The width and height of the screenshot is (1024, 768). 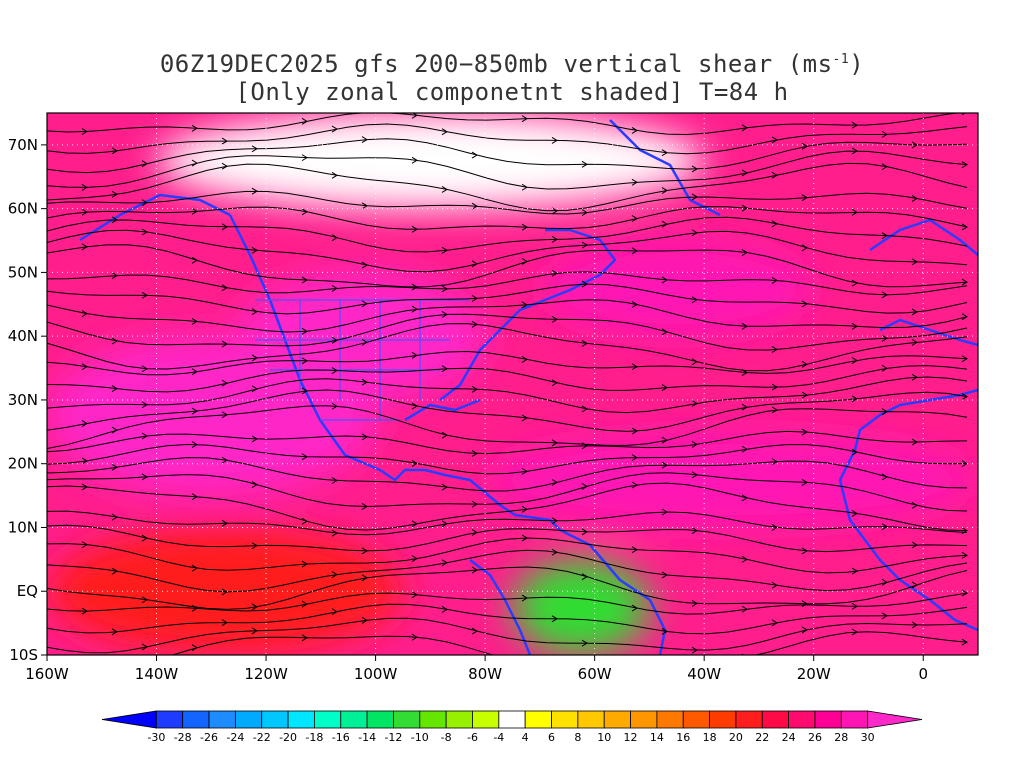 I want to click on x-axis: 160W 140W 120W 100W 80W 60W 40W 20W 0, so click(x=476, y=669).